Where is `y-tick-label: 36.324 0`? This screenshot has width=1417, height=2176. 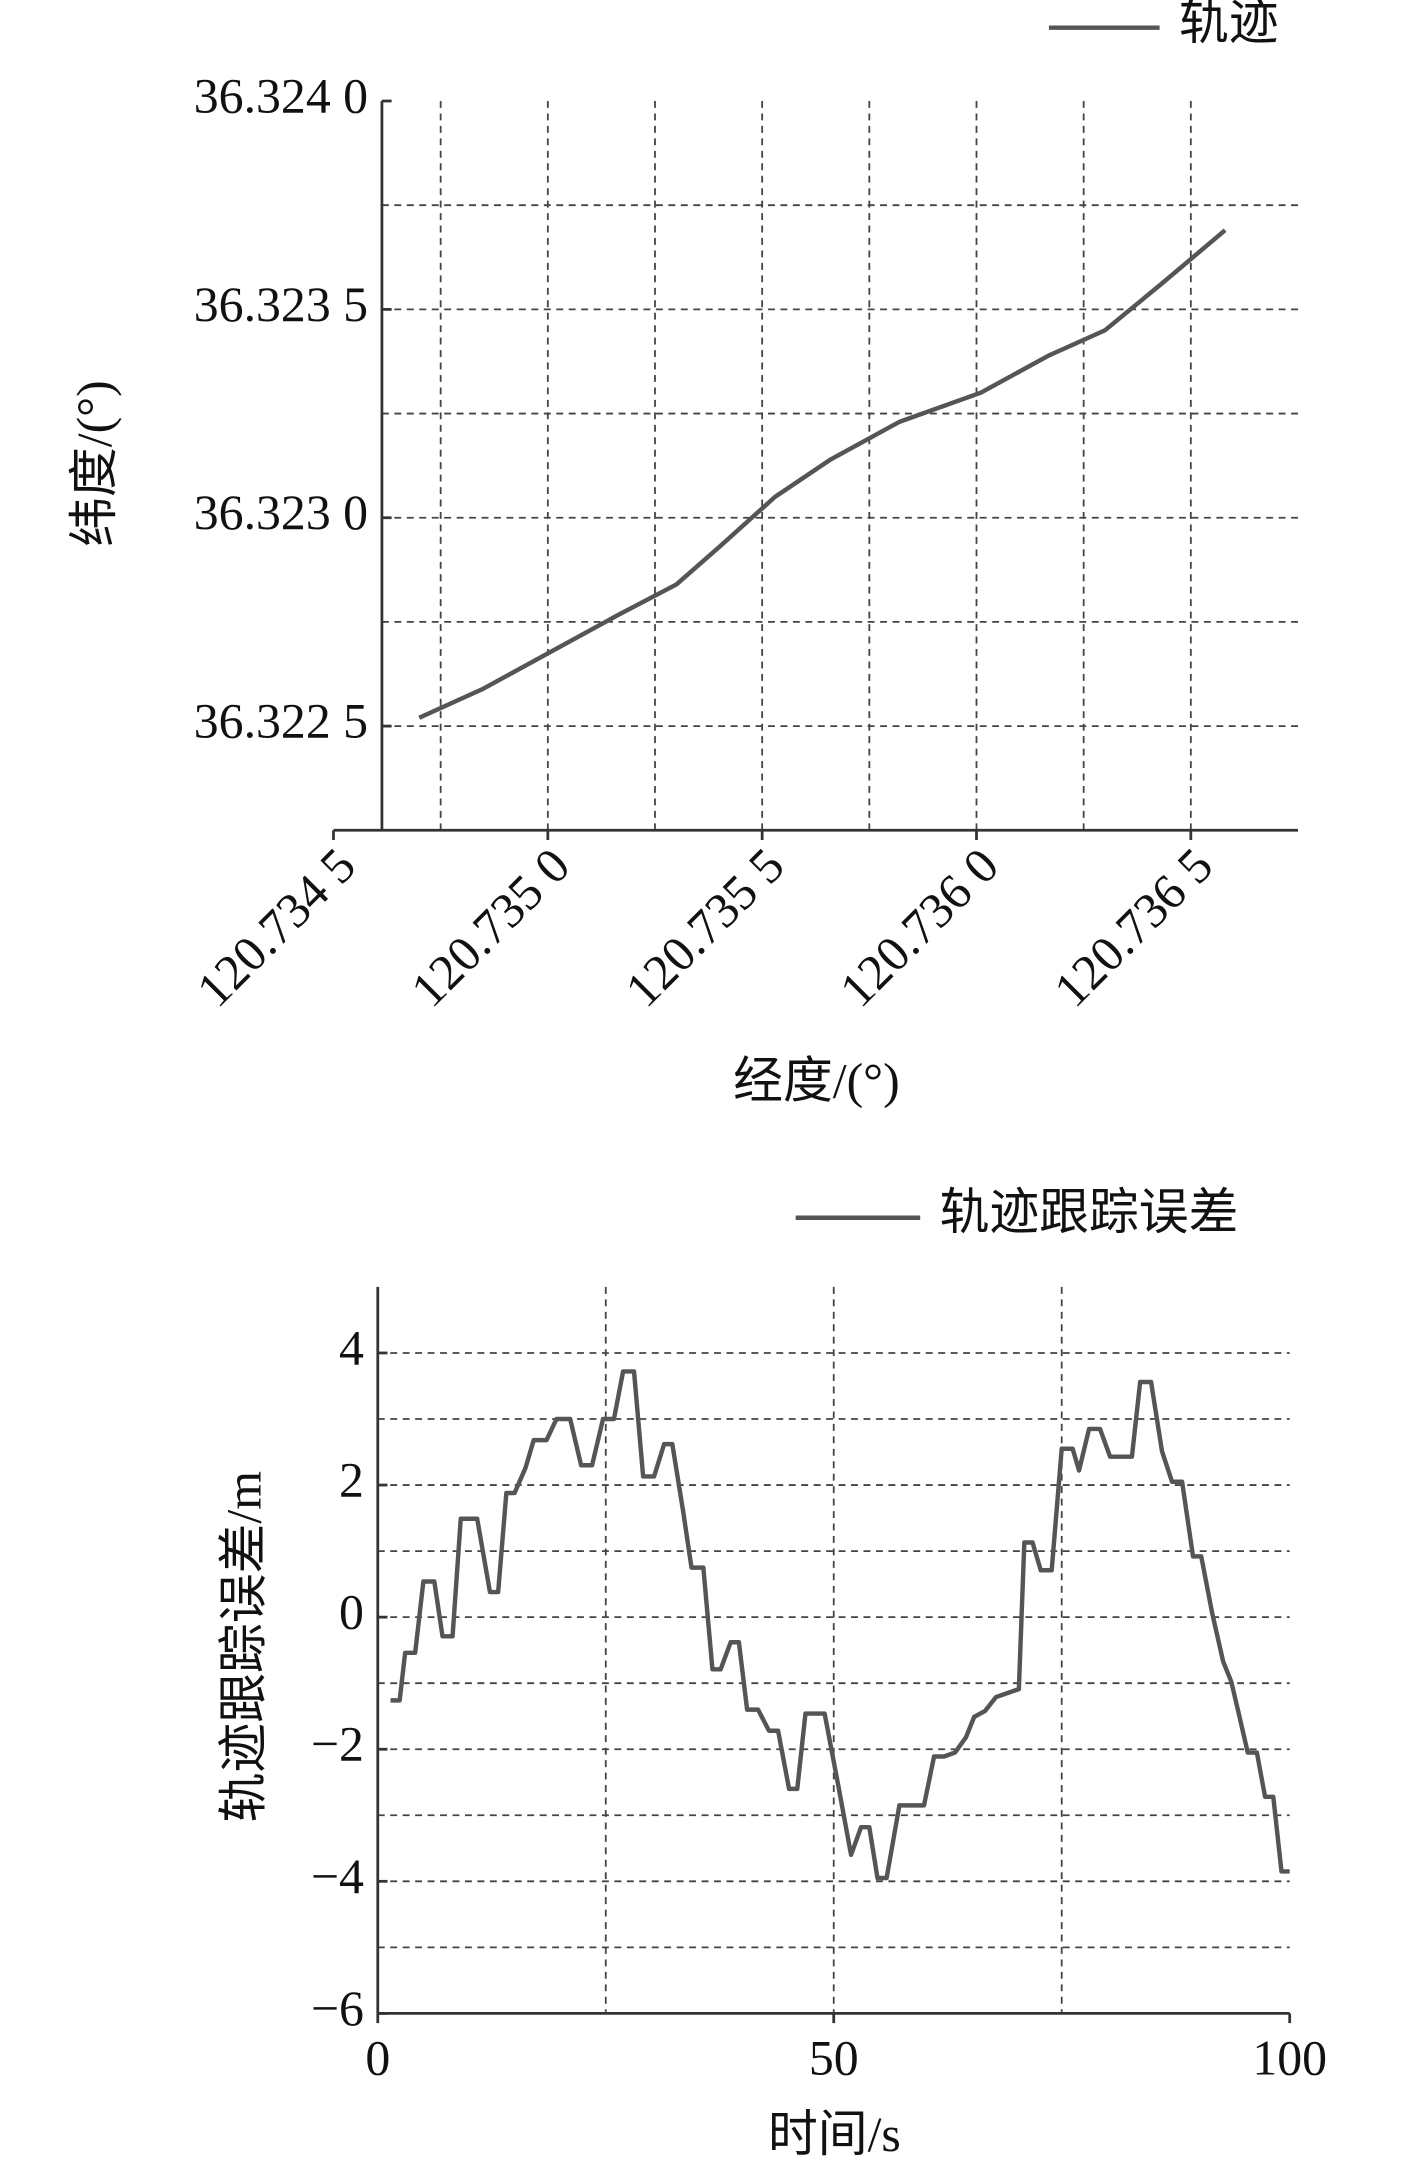
y-tick-label: 36.324 0 is located at coordinates (281, 95).